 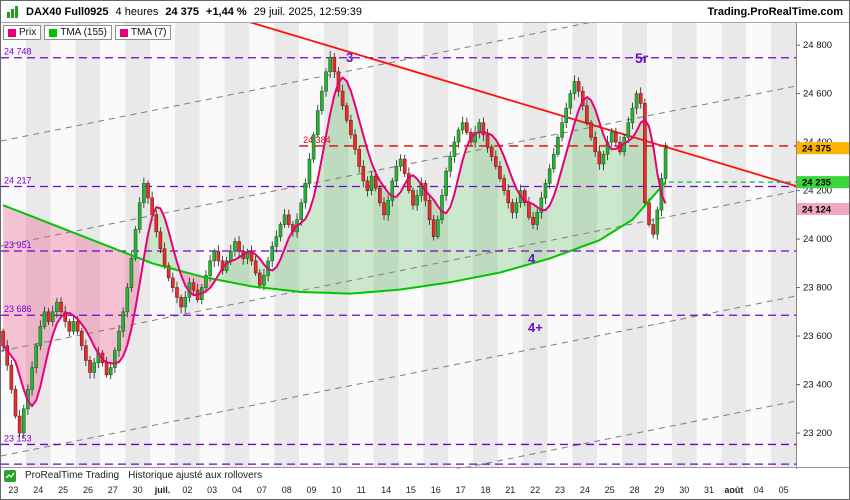 What do you see at coordinates (783, 490) in the screenshot?
I see `time-axis-label: 05` at bounding box center [783, 490].